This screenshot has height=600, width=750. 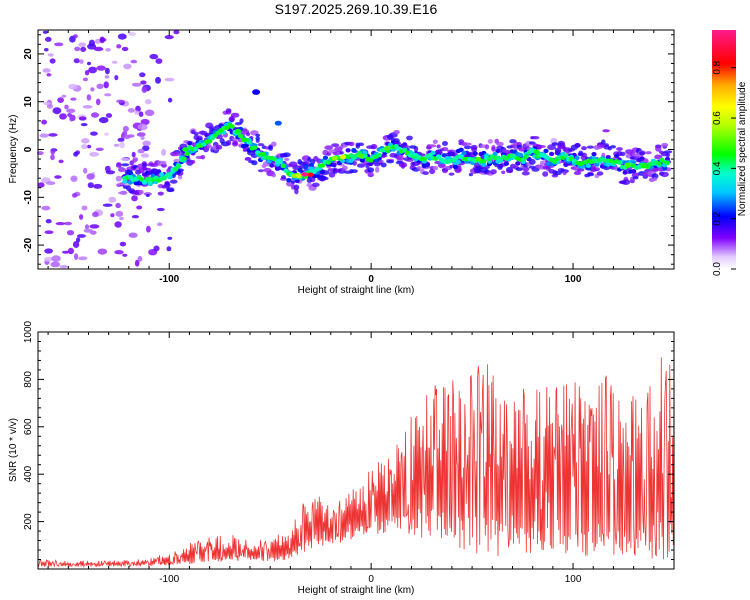 I want to click on chart-title: S197.2025.269.10.39.E16, so click(x=356, y=9).